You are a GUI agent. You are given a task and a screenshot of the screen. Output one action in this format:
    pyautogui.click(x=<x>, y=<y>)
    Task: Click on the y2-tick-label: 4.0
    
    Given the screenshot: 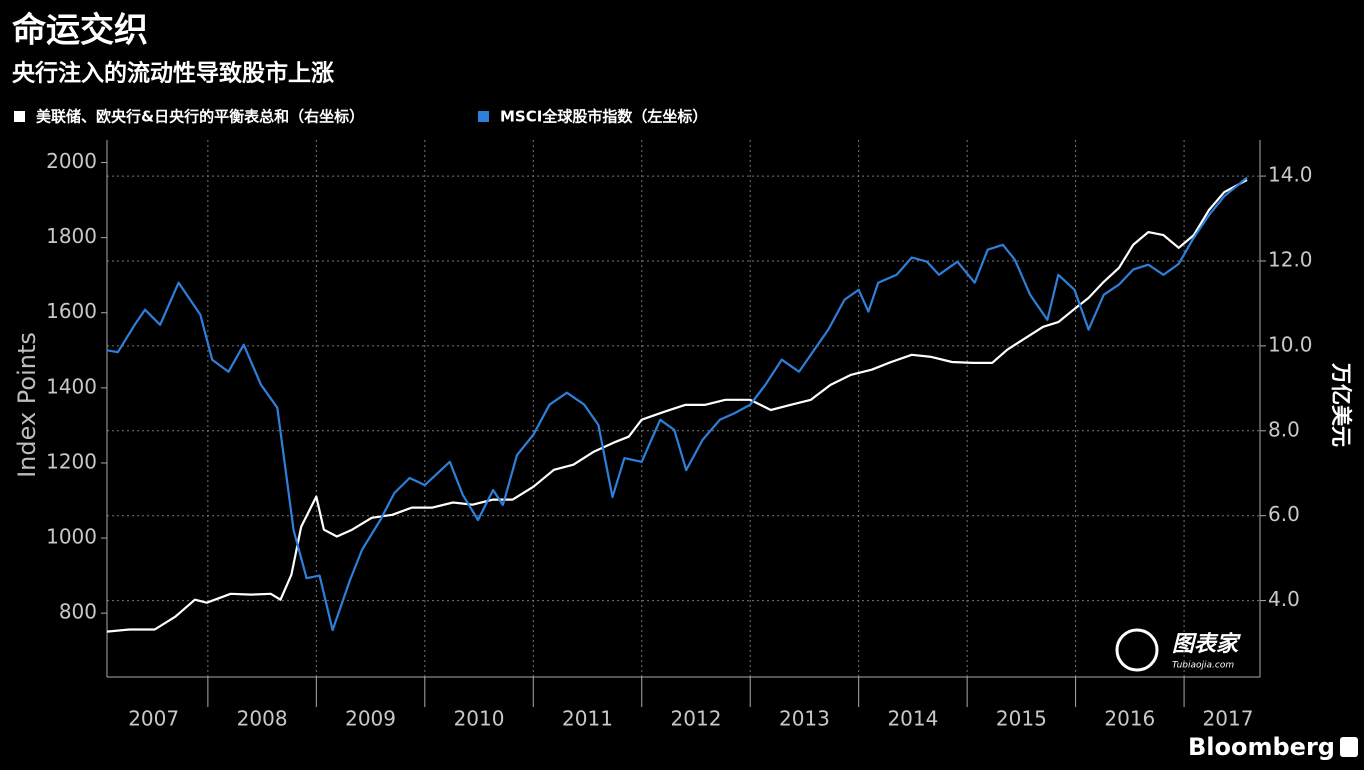 What is the action you would take?
    pyautogui.click(x=1284, y=599)
    